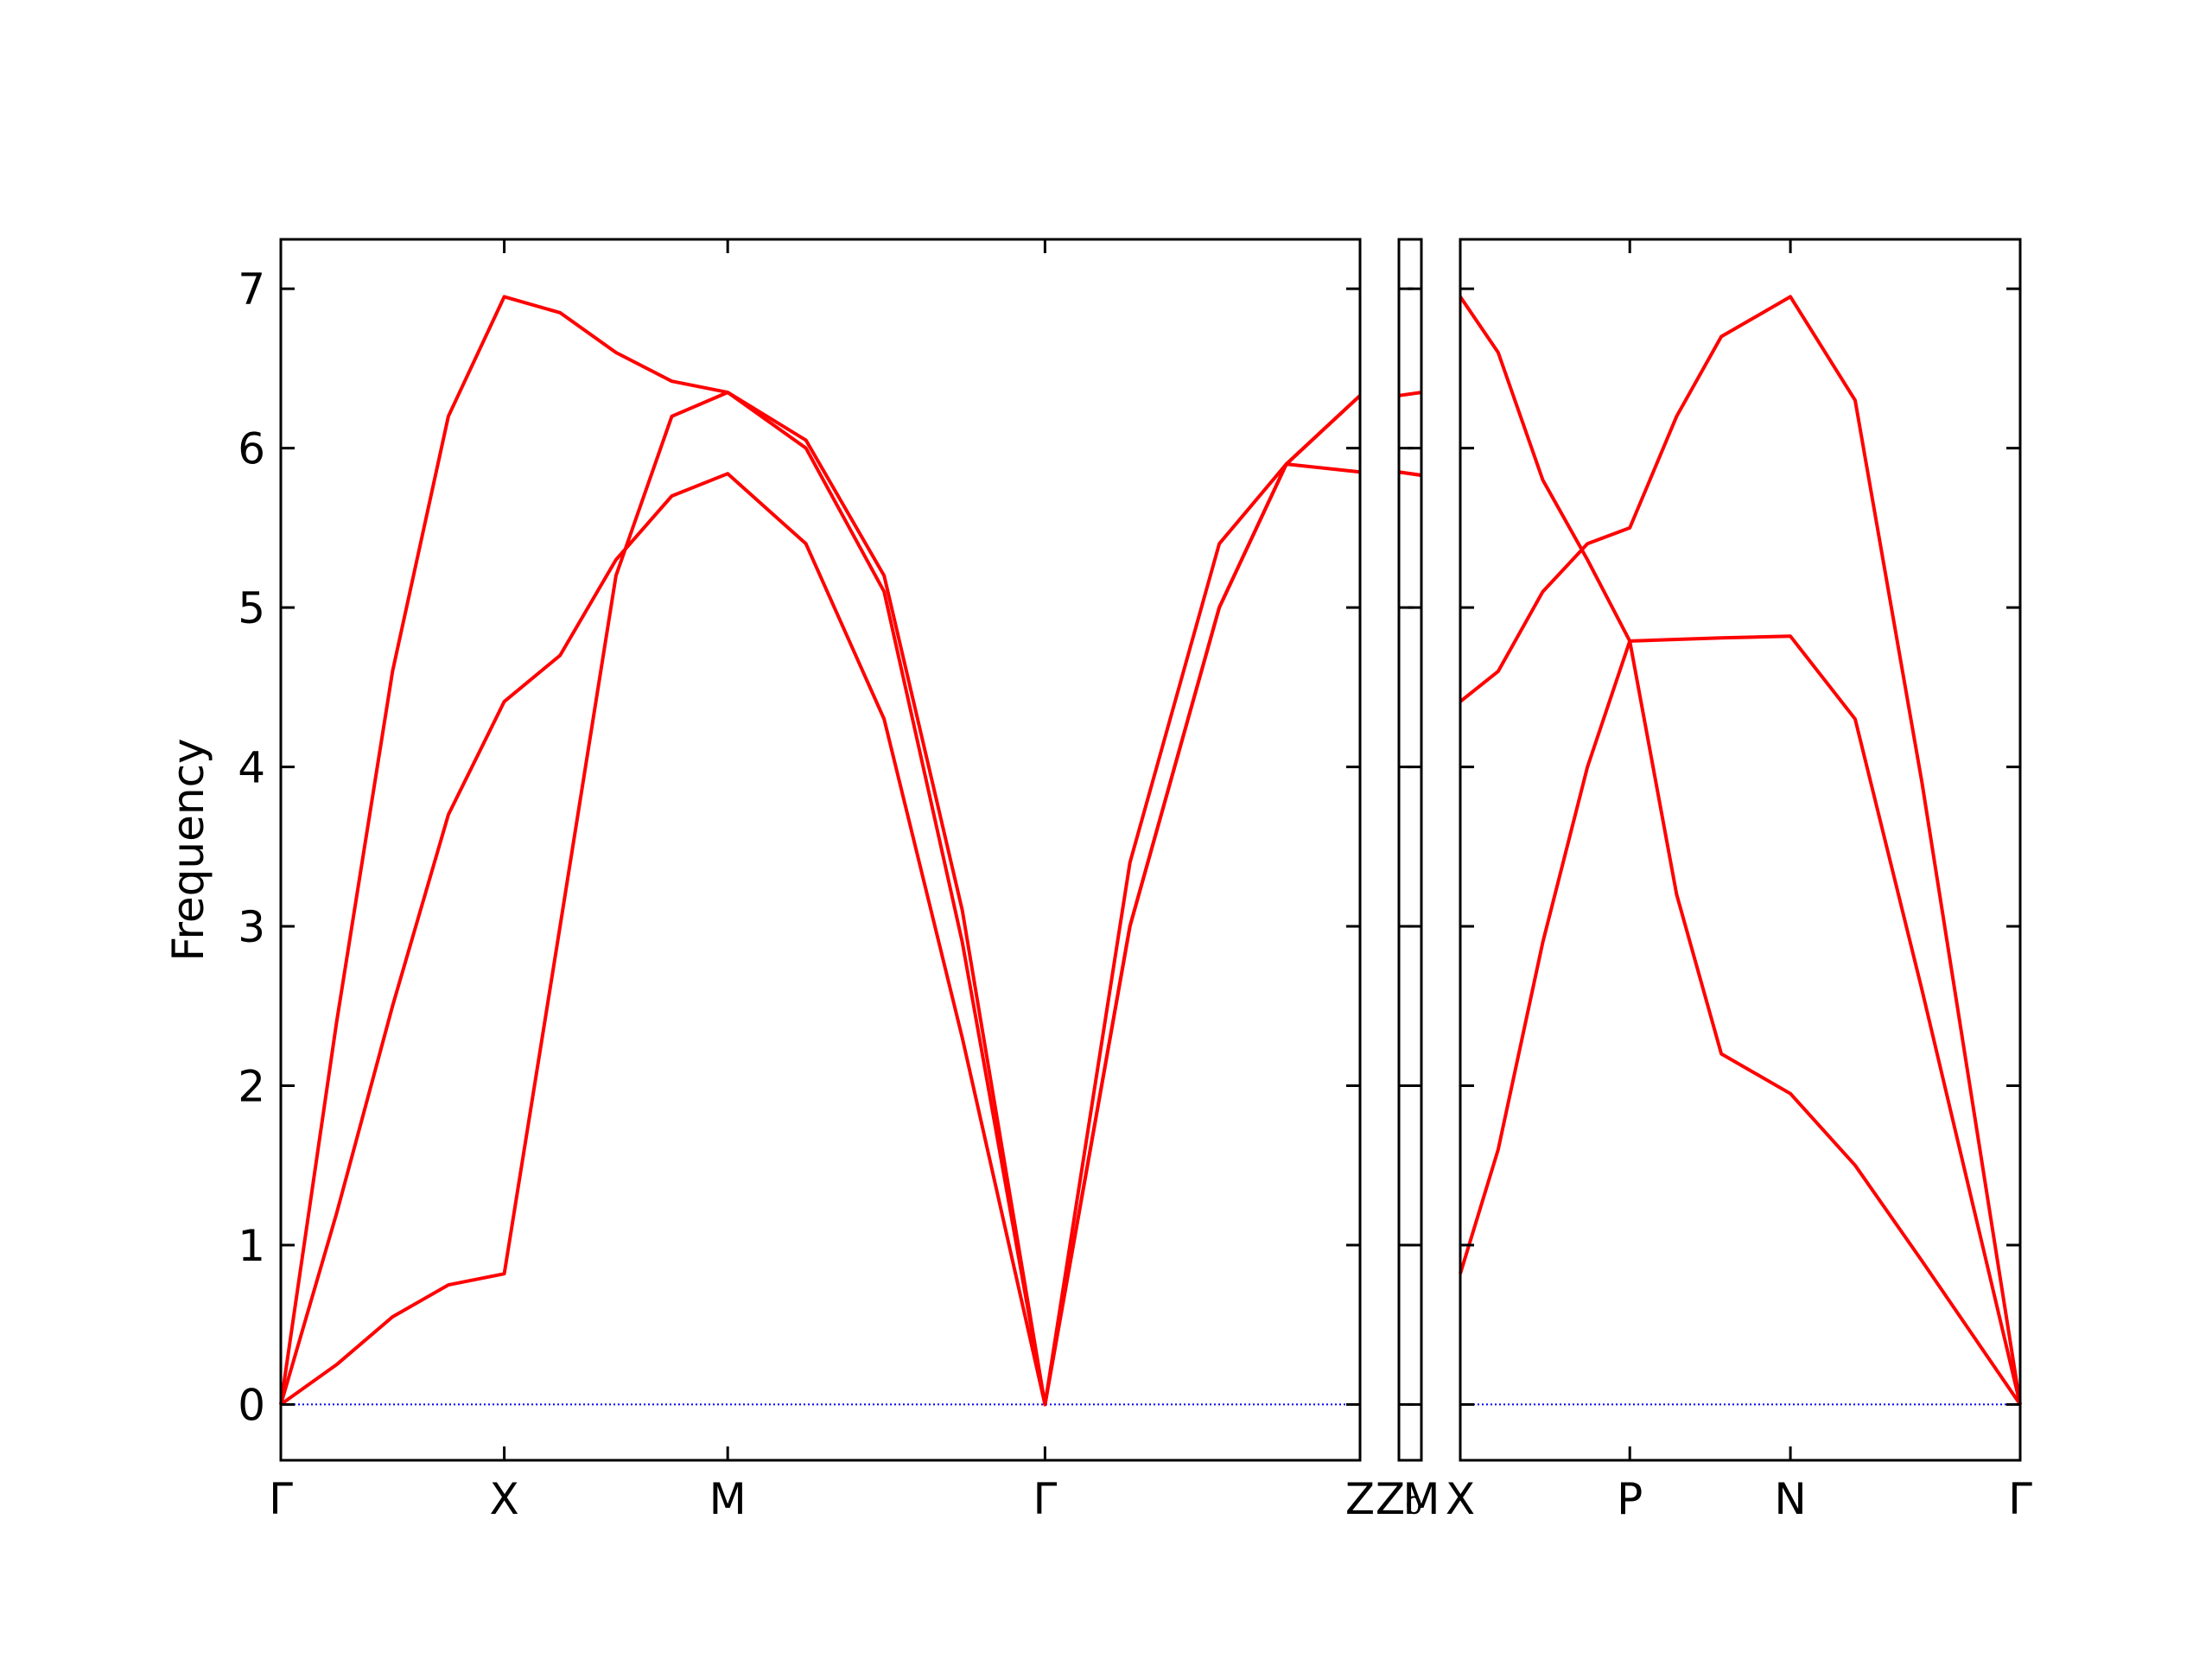 The image size is (2212, 1659). I want to click on y-tick-label: 1, so click(251, 1246).